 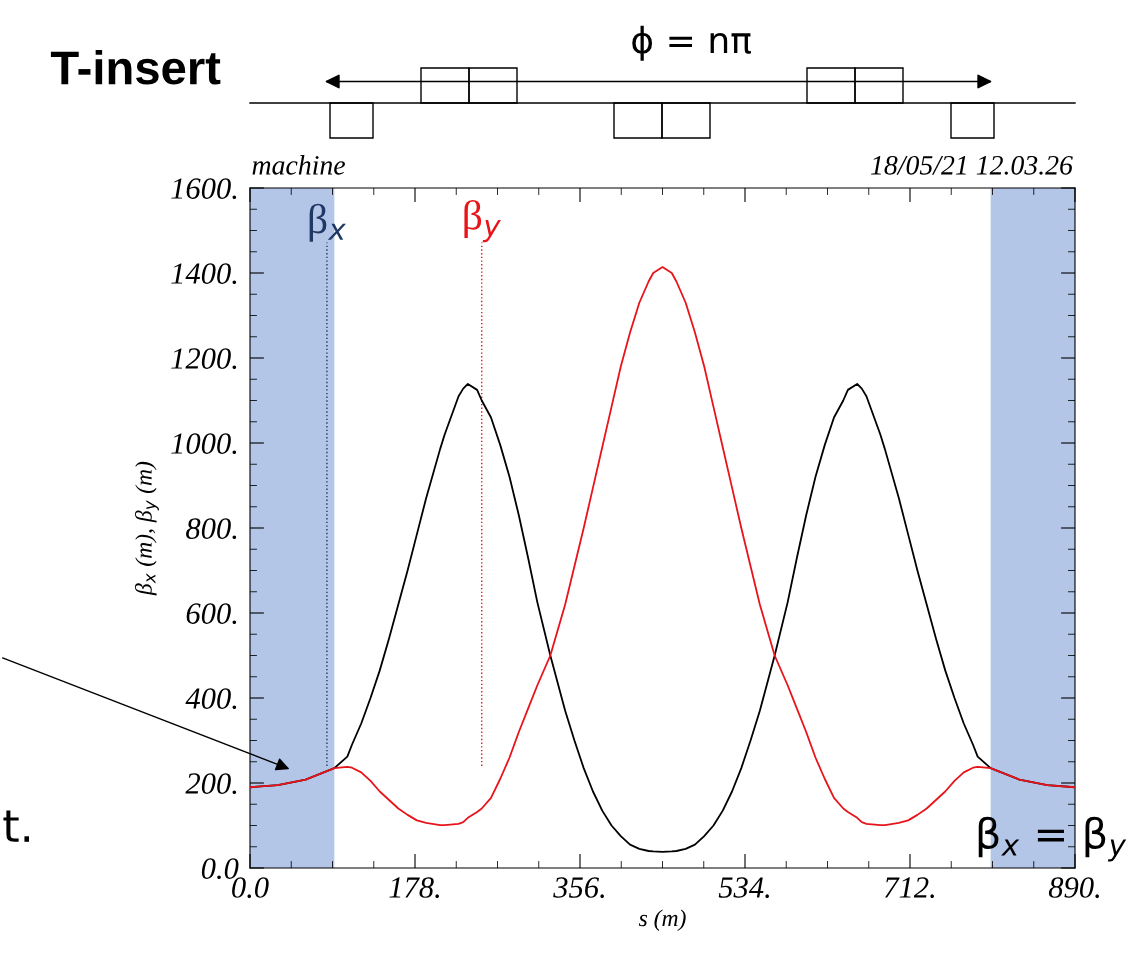 I want to click on y-tick-label: 200., so click(x=211, y=784).